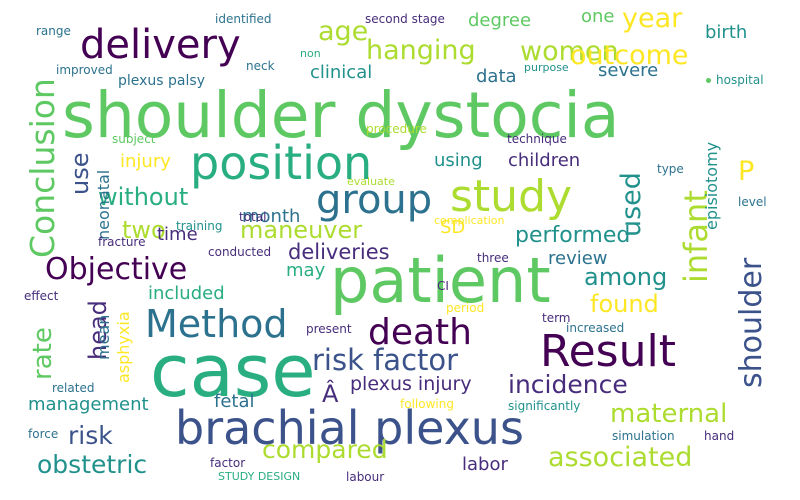 Image resolution: width=800 pixels, height=500 pixels. I want to click on word-position: position, so click(281, 163).